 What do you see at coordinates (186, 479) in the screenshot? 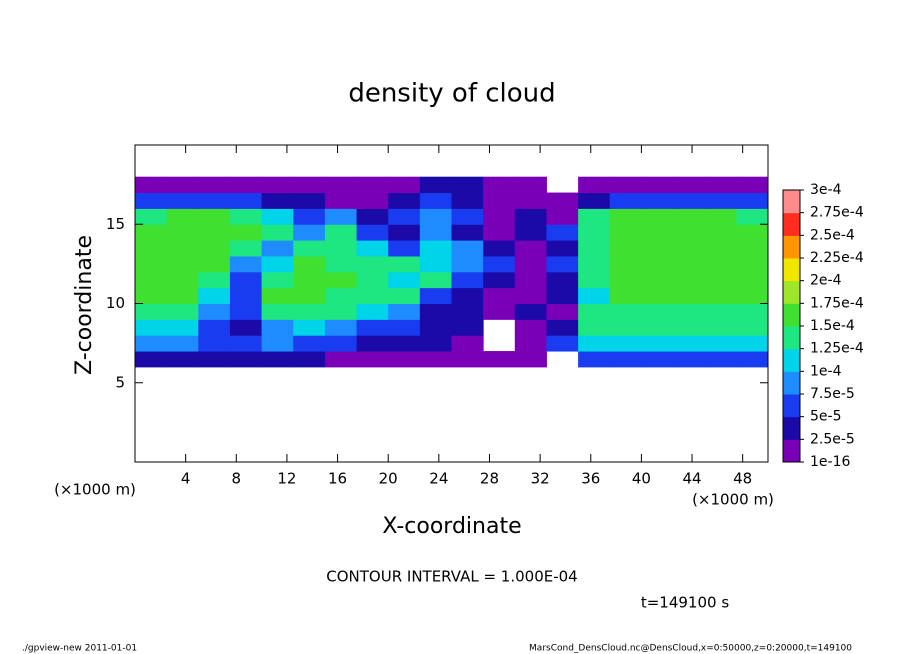
I see `x-tick-label: 4` at bounding box center [186, 479].